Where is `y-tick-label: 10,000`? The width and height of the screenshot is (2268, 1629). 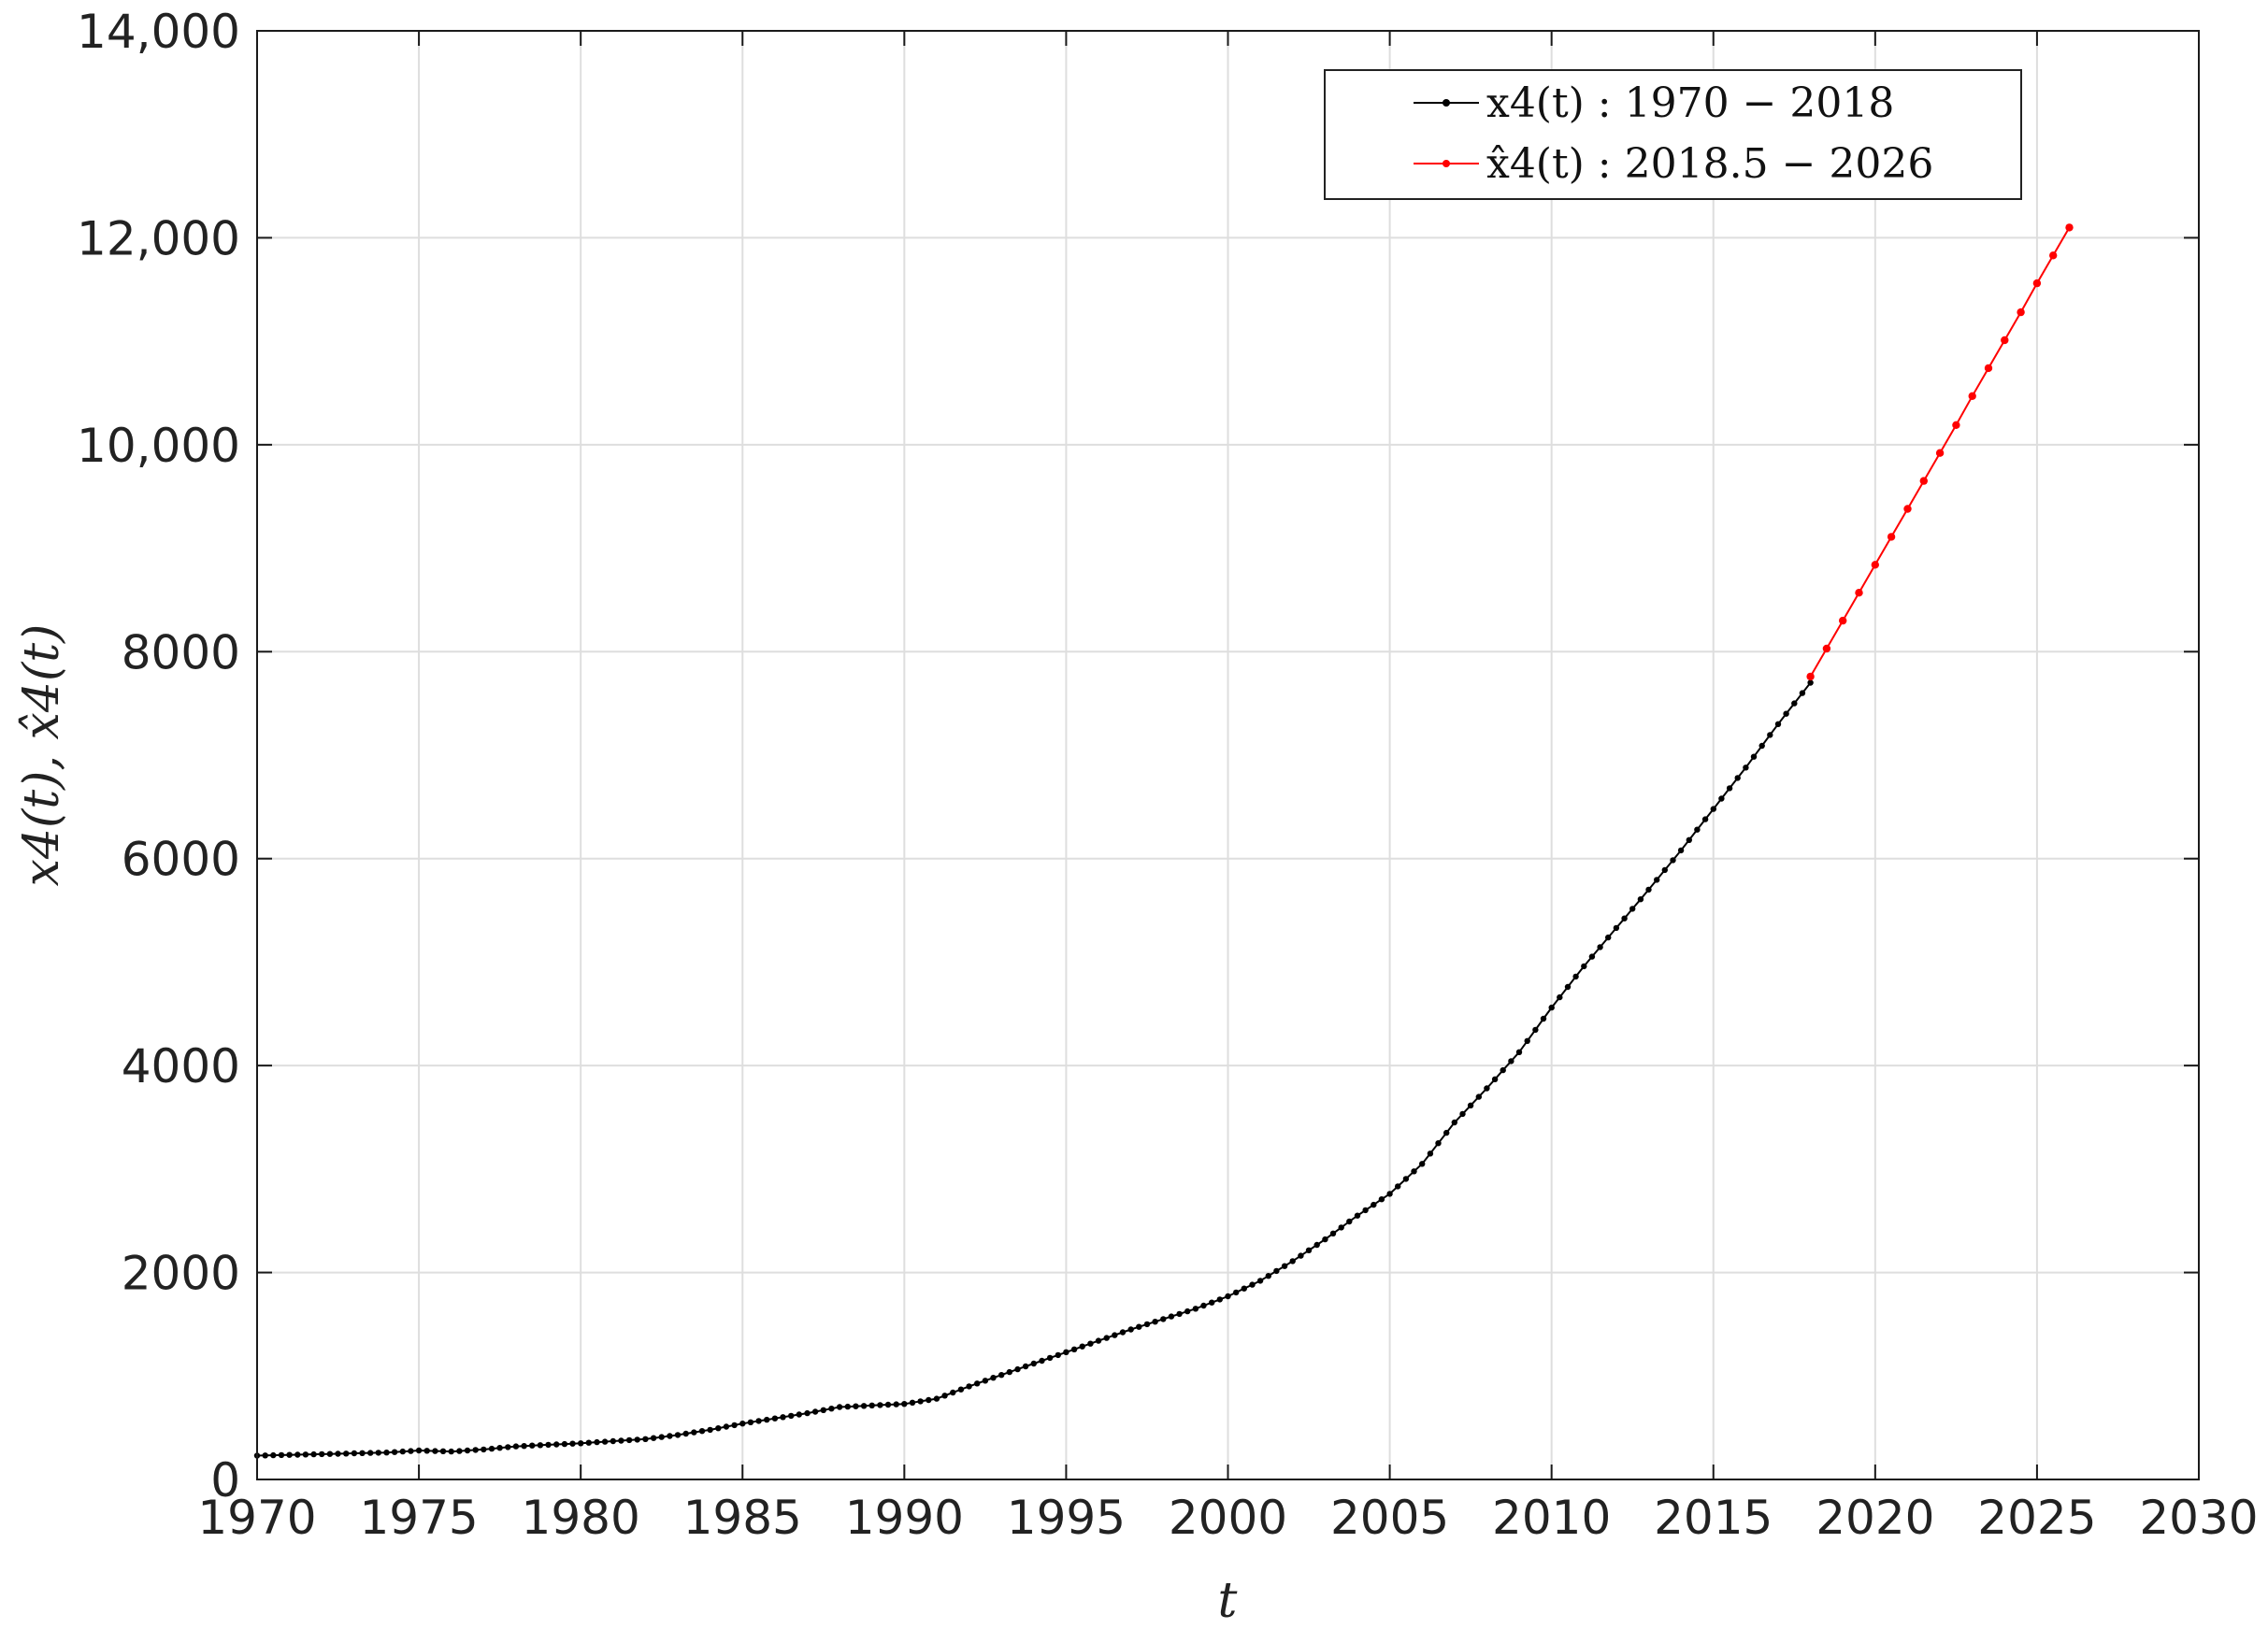 y-tick-label: 10,000 is located at coordinates (158, 446).